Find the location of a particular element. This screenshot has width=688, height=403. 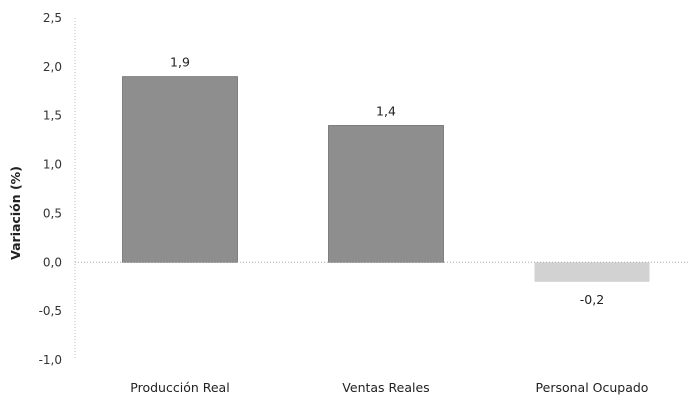

category-label: Producción Real is located at coordinates (179, 387).